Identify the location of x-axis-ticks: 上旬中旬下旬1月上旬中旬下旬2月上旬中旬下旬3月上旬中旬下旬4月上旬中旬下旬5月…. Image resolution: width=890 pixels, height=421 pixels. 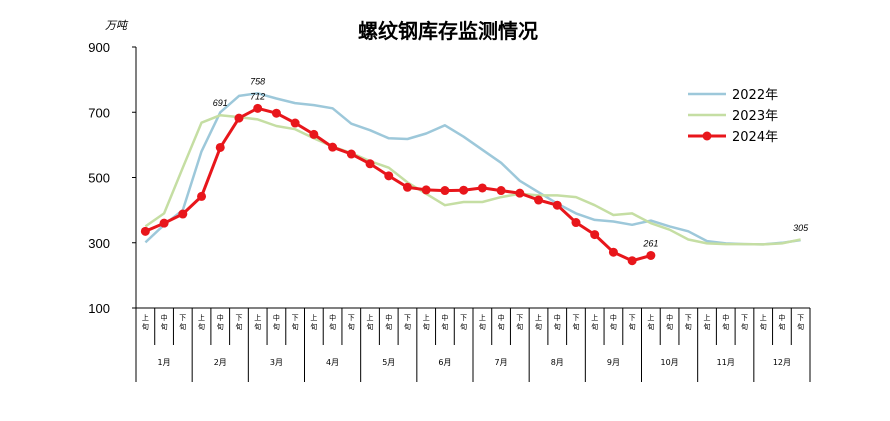
(473, 340).